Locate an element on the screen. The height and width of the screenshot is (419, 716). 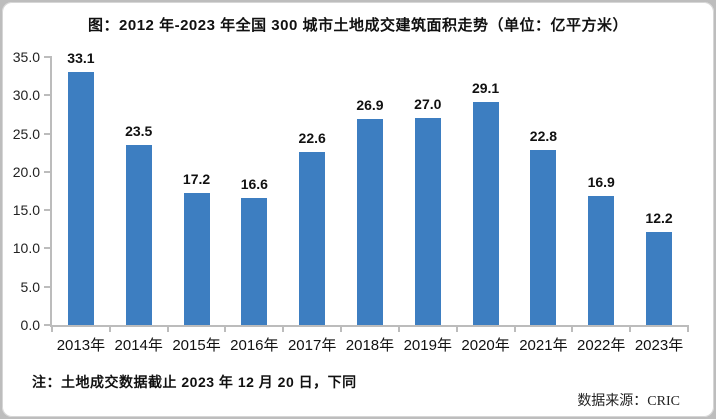
x-axis-label: 2020年 is located at coordinates (485, 345).